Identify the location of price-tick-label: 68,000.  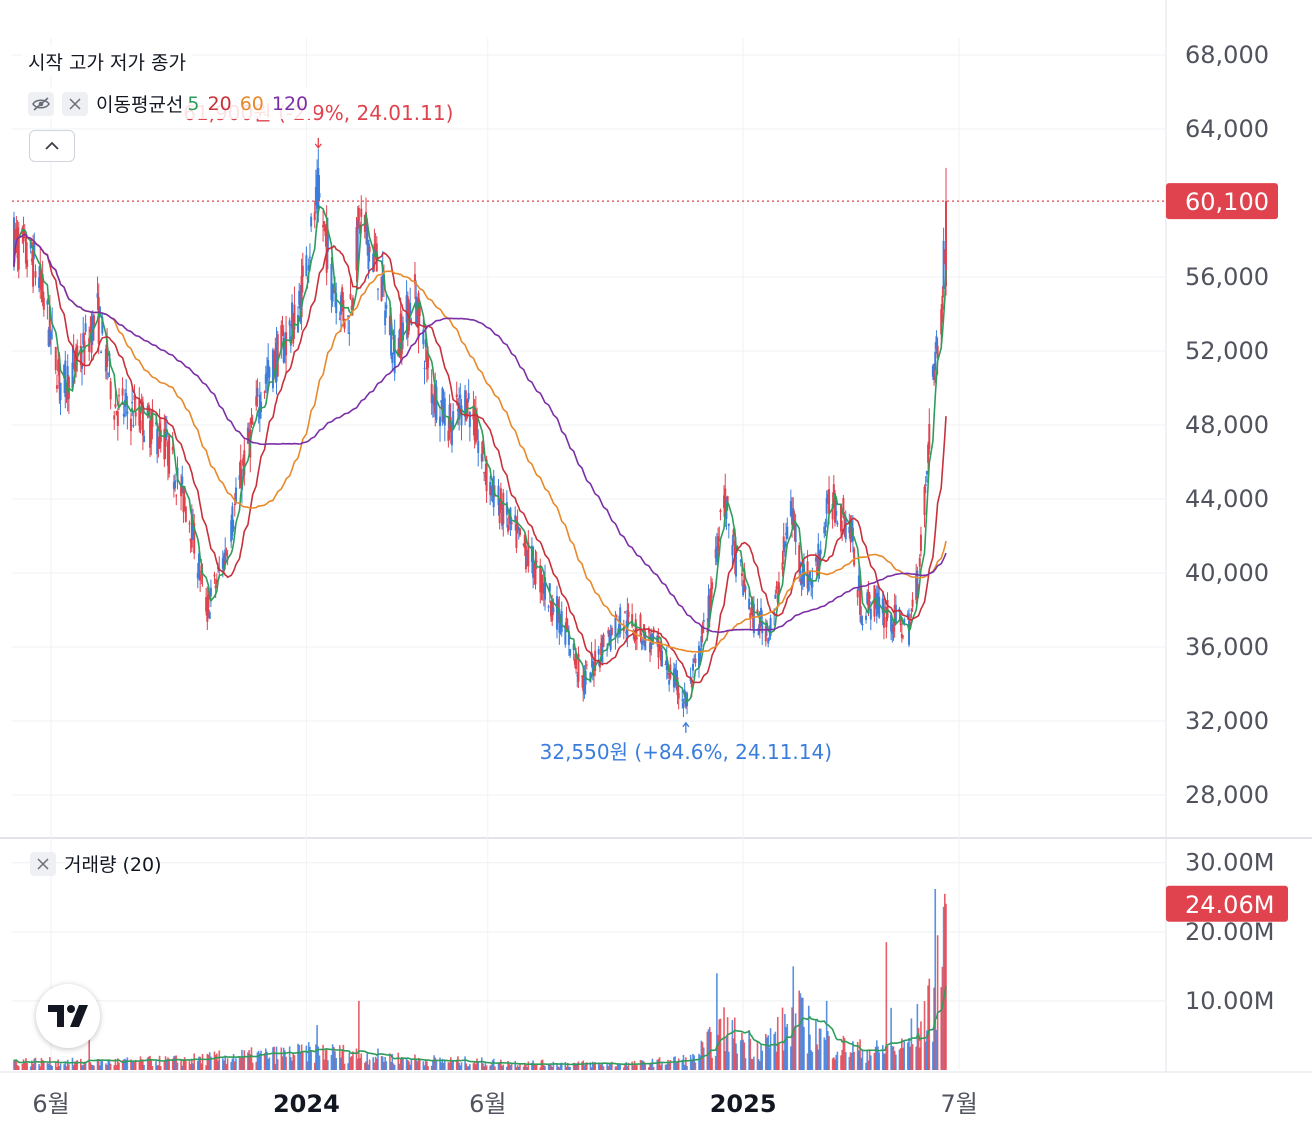
(1227, 55).